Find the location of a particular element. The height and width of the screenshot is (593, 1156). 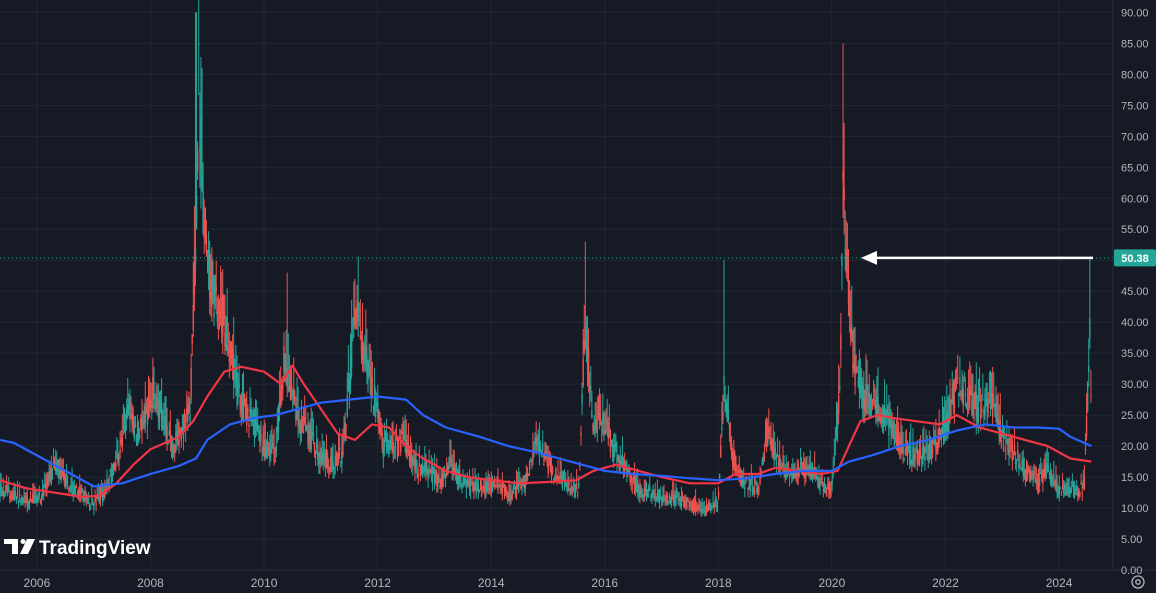

tradingview-logo: TradingView is located at coordinates (77, 548).